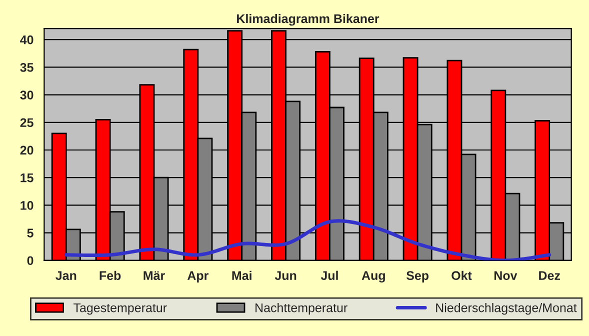  What do you see at coordinates (120, 309) in the screenshot?
I see `legend-label: Tagestemperatur` at bounding box center [120, 309].